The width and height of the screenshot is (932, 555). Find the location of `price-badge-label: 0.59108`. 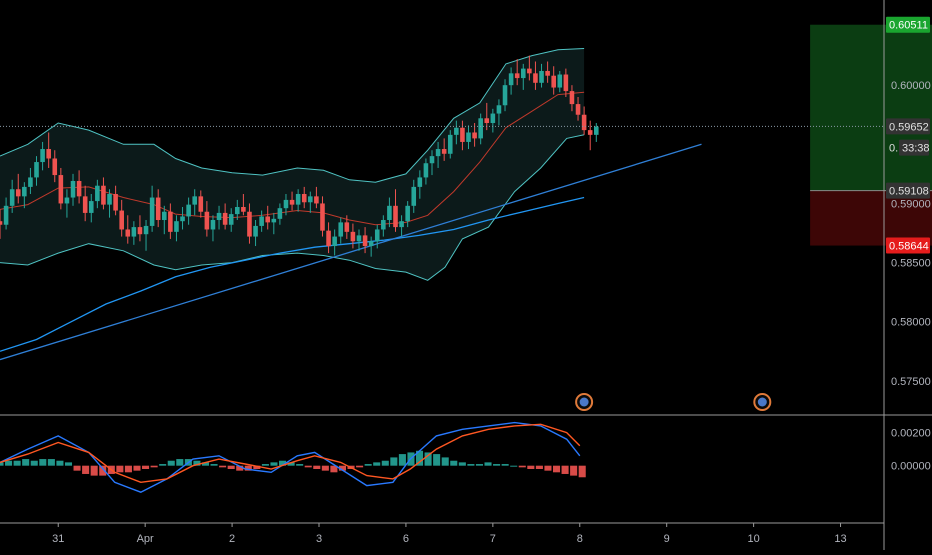

price-badge-label: 0.59108 is located at coordinates (909, 192).